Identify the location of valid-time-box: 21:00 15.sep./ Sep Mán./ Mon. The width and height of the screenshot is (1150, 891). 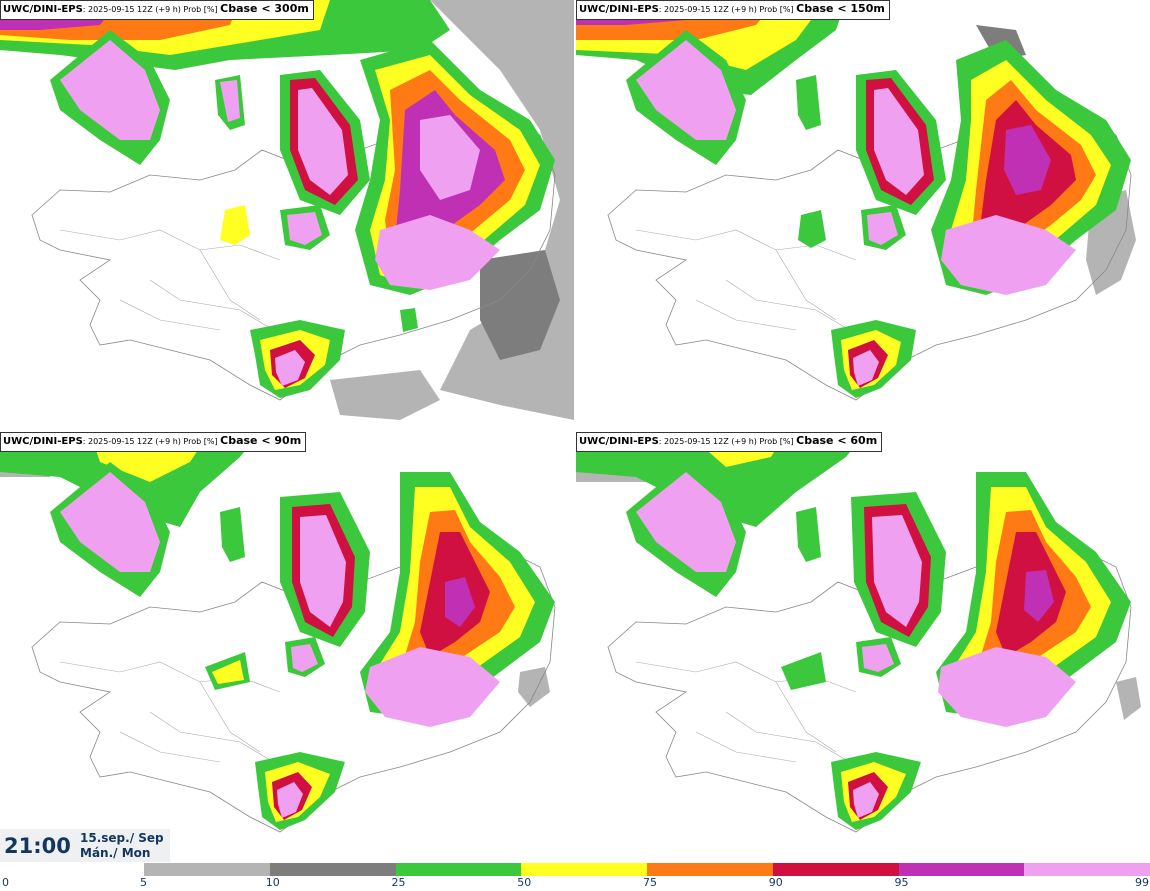
(85, 845).